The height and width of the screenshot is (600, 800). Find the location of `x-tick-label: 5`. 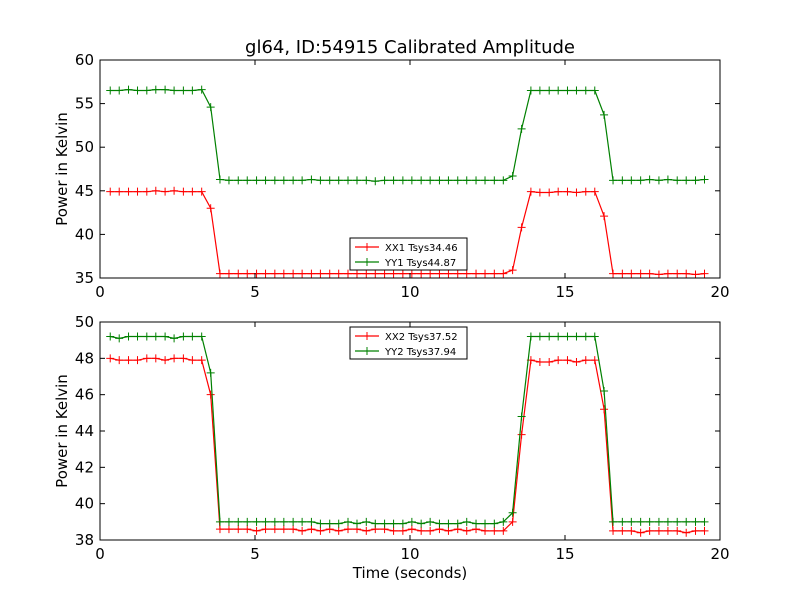

x-tick-label: 5 is located at coordinates (255, 292).